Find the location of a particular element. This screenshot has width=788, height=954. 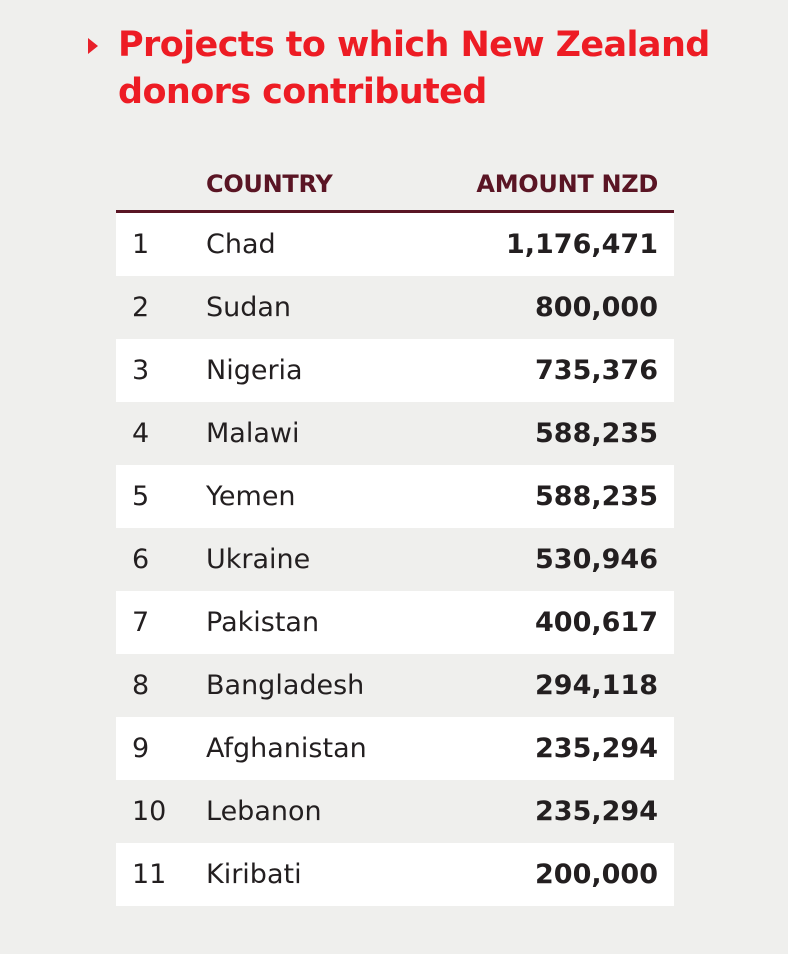

rank-cell: 10 is located at coordinates (149, 811).